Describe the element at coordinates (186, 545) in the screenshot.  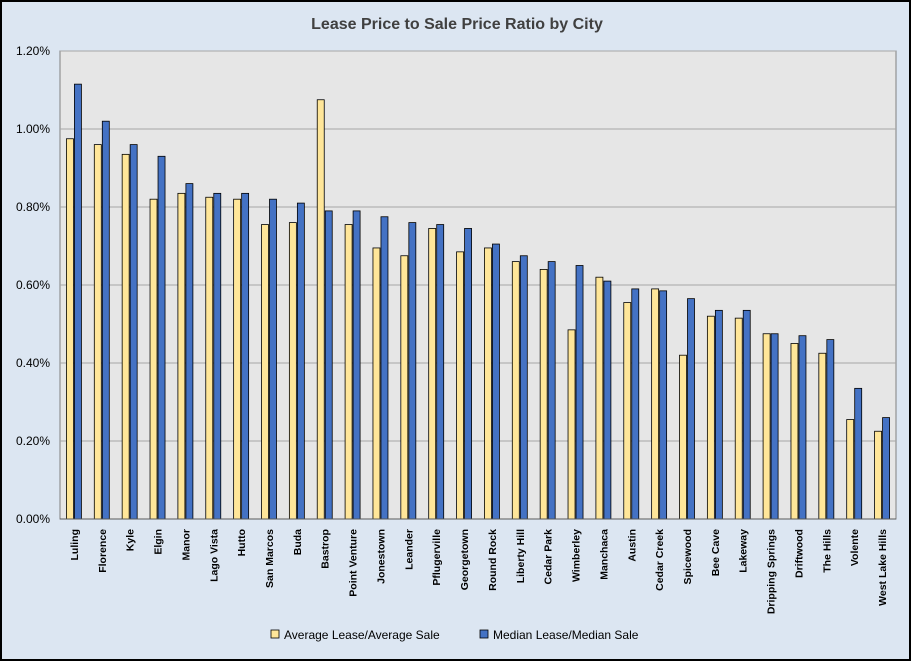
I see `x-tick-label: Manor` at that location.